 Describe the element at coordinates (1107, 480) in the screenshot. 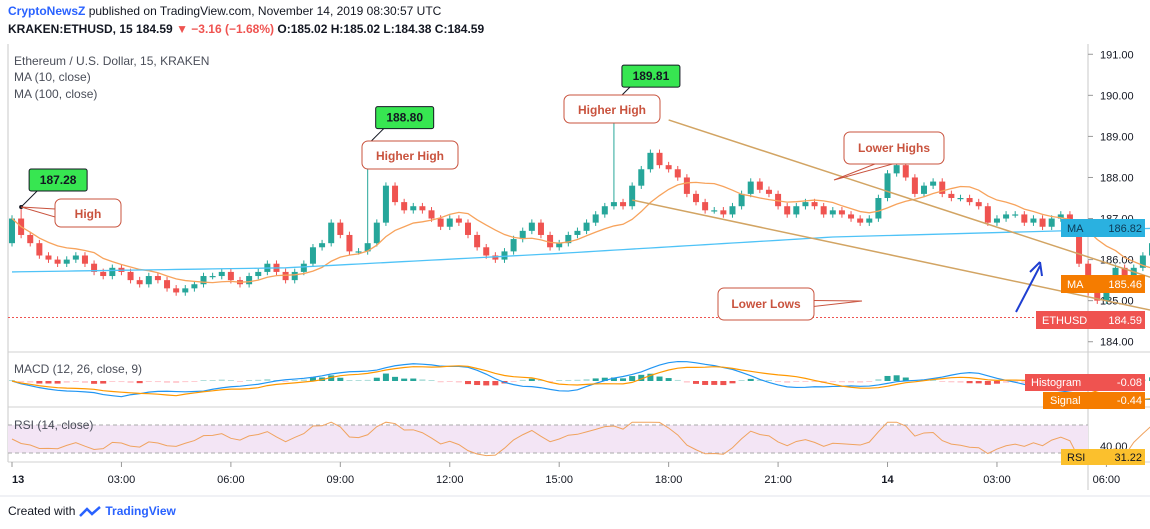

I see `x-tick-label: 06:00` at that location.